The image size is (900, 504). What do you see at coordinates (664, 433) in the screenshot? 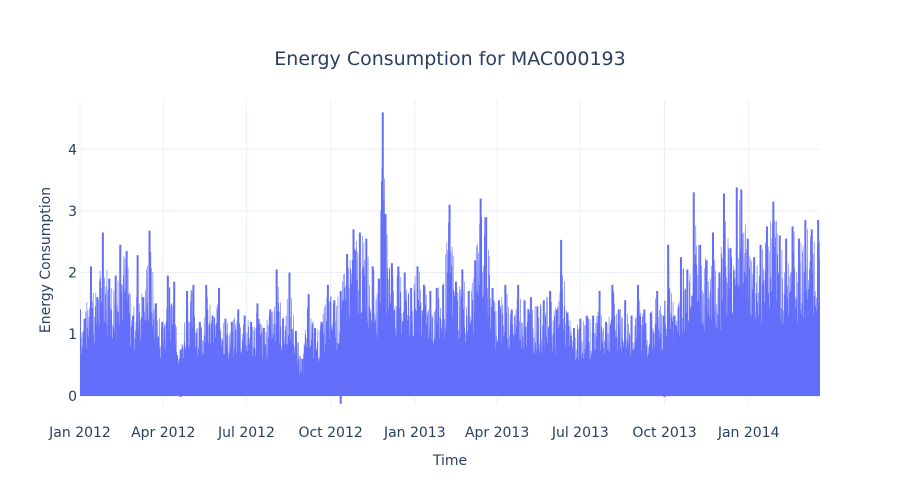
I see `x-tick-label: Oct 2013` at bounding box center [664, 433].